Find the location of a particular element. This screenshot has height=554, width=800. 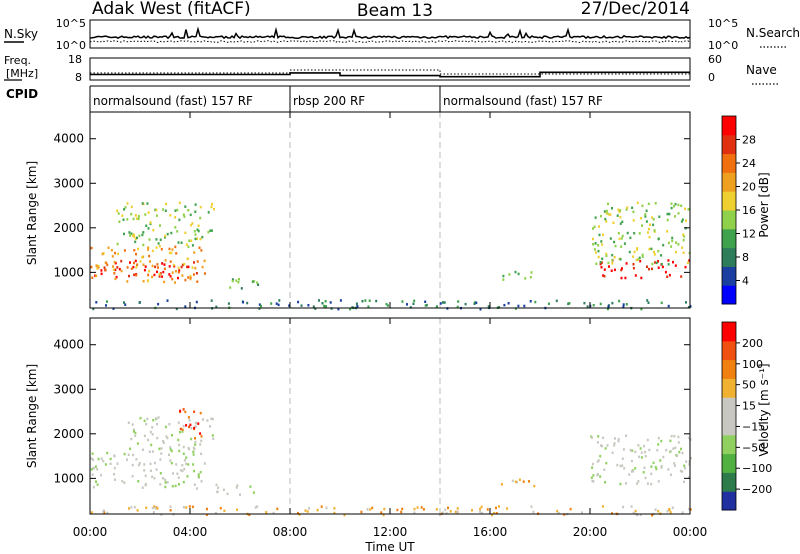

noise-panel: N.Sky 10^5 10^0 10^5 10^0 N.Search is located at coordinates (402, 34).